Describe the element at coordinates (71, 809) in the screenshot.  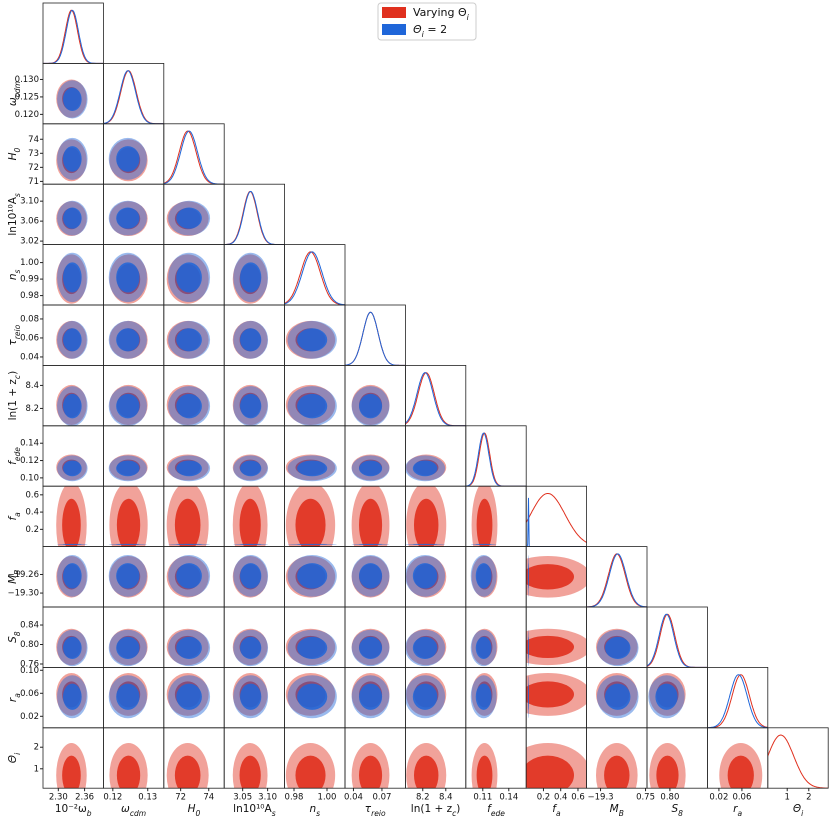
I see `label-text: 10⁻²ω` at that location.